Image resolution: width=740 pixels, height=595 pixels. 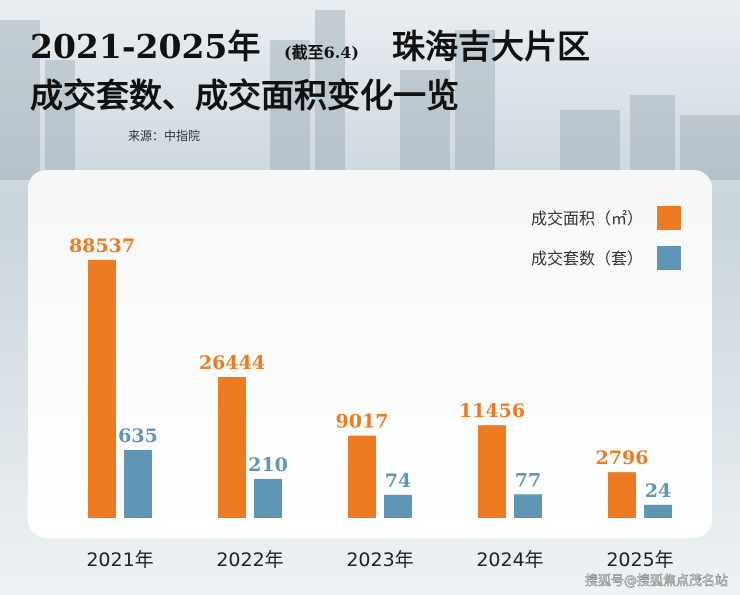 What do you see at coordinates (232, 363) in the screenshot?
I see `value-label: 26444` at bounding box center [232, 363].